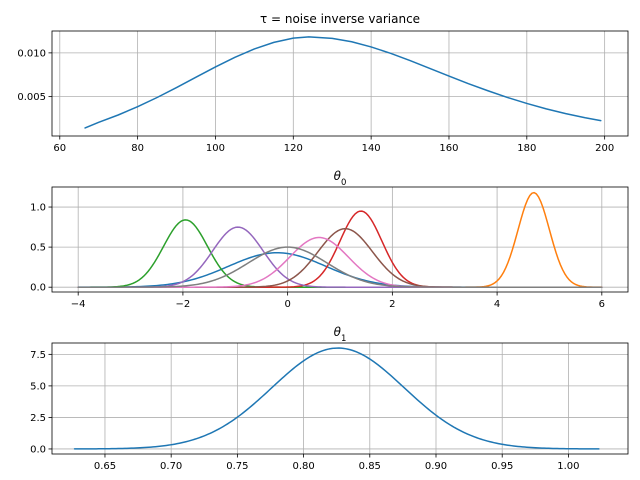 The width and height of the screenshot is (640, 480). Describe the element at coordinates (497, 304) in the screenshot. I see `x-tick-label: 4` at that location.